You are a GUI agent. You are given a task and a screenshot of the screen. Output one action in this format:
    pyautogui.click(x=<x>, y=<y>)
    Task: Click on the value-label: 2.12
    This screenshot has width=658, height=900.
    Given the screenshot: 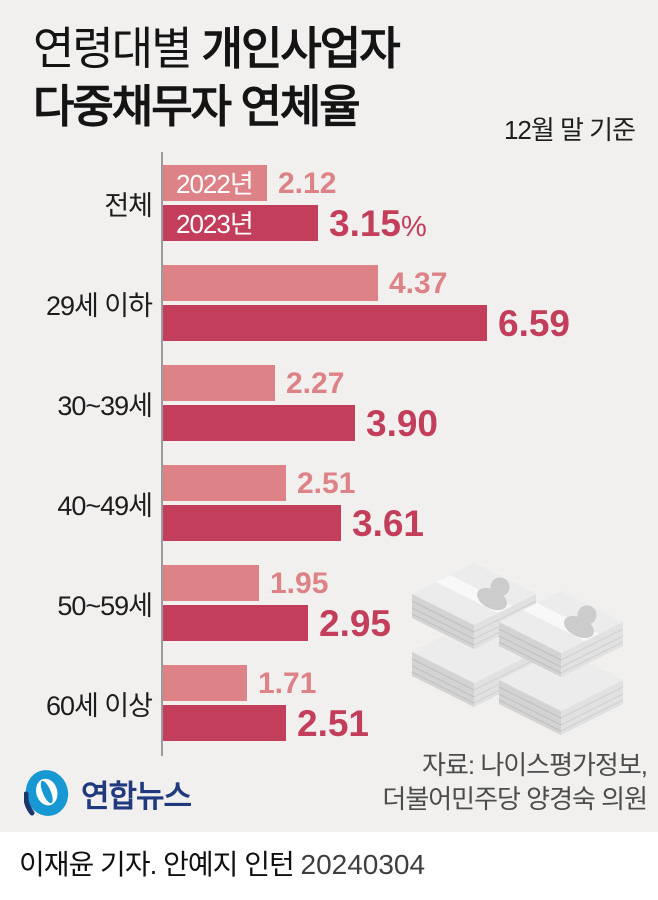 What is the action you would take?
    pyautogui.click(x=307, y=183)
    